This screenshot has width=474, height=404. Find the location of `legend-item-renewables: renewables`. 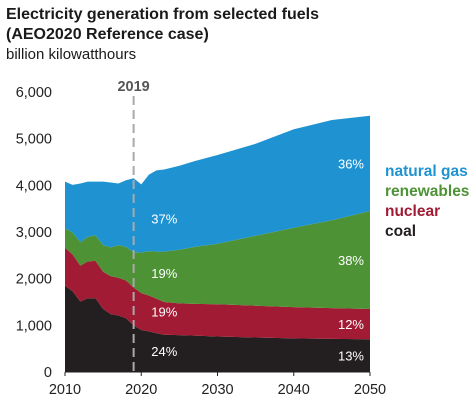

legend-item-renewables: renewables is located at coordinates (427, 191).